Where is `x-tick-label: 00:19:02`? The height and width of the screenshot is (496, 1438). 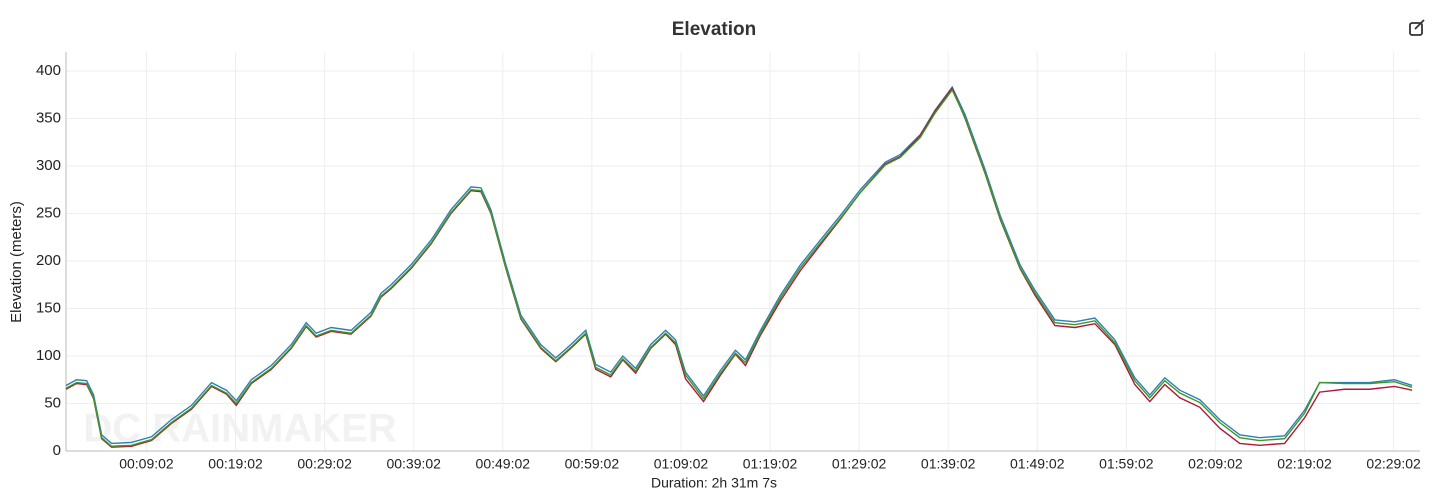
x-tick-label: 00:19:02 is located at coordinates (235, 464).